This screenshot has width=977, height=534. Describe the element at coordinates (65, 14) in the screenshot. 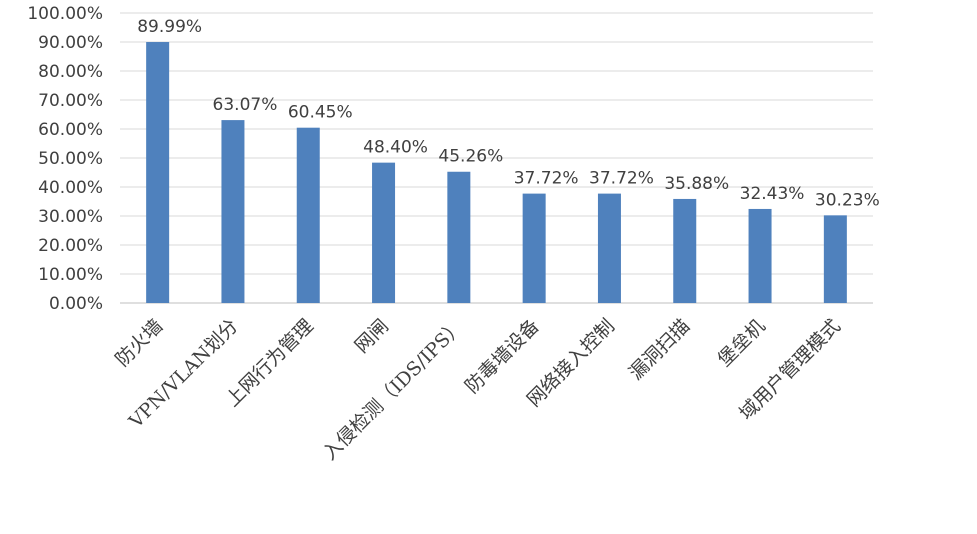

I see `y-tick-label: 100.00%` at that location.